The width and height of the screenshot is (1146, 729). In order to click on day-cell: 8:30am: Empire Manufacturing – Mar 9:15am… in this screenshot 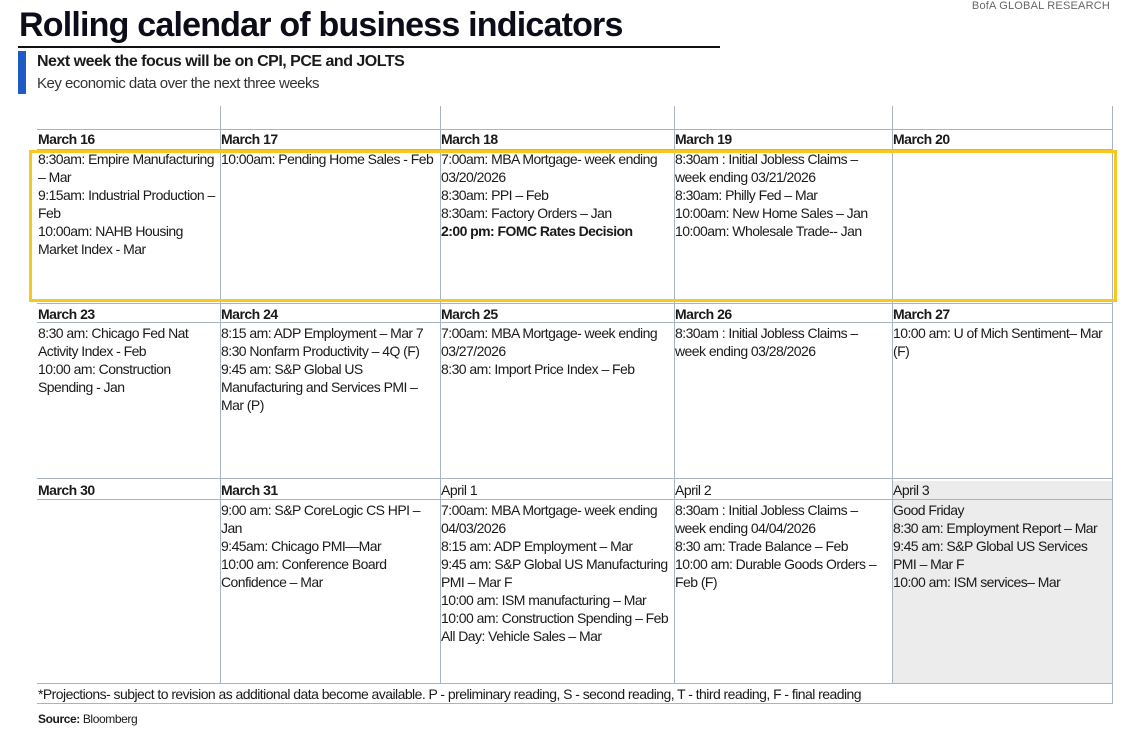, I will do `click(128, 204)`.